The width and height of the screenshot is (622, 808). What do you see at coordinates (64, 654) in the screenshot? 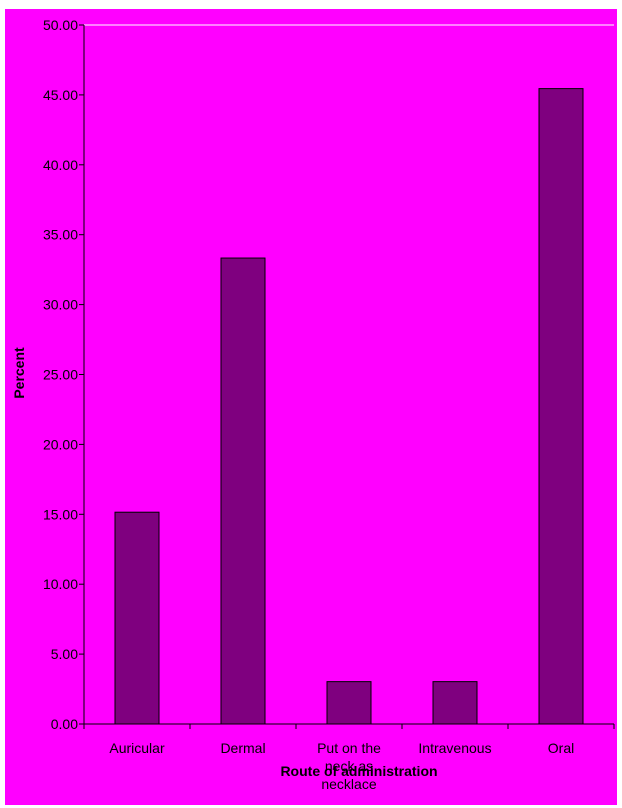
I see `y-tick-label: 5.00` at bounding box center [64, 654].